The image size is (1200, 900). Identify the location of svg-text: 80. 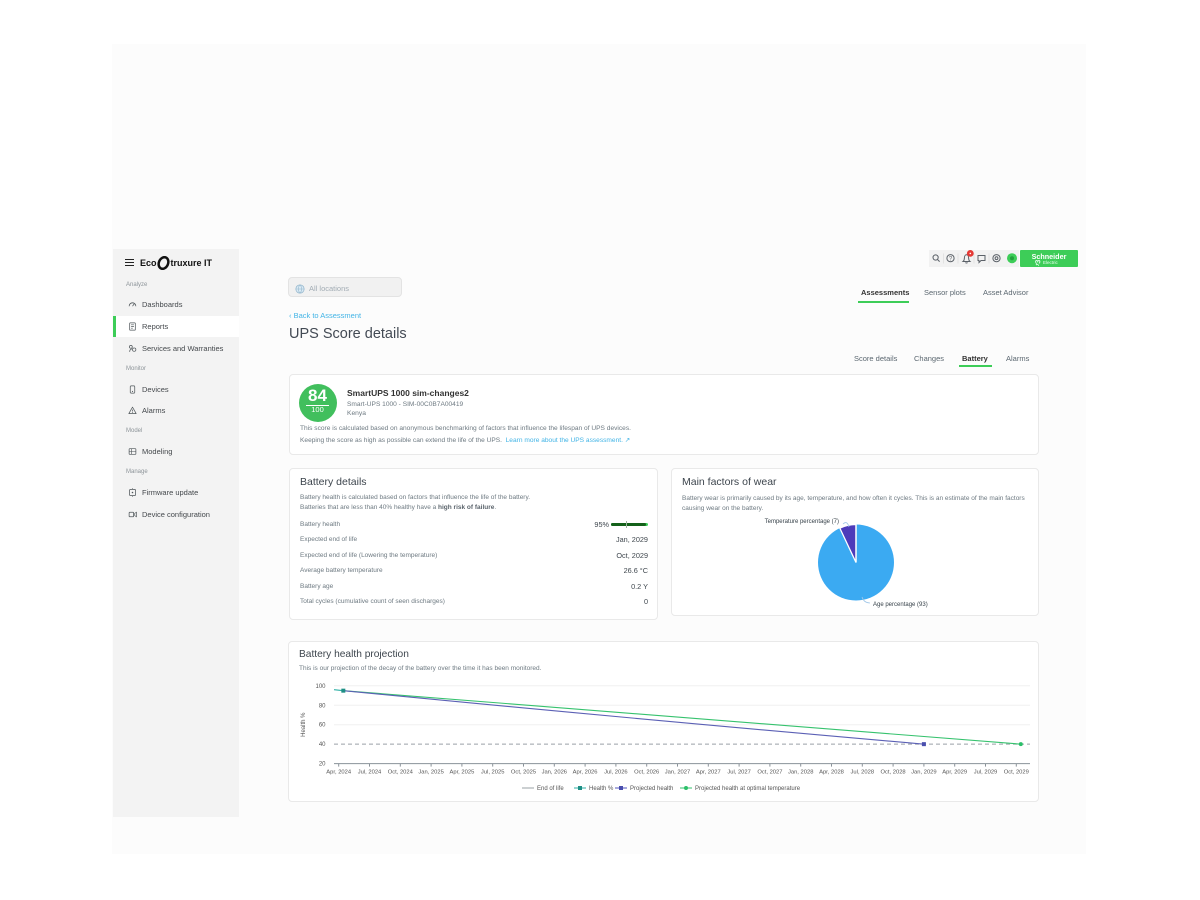
(322, 706).